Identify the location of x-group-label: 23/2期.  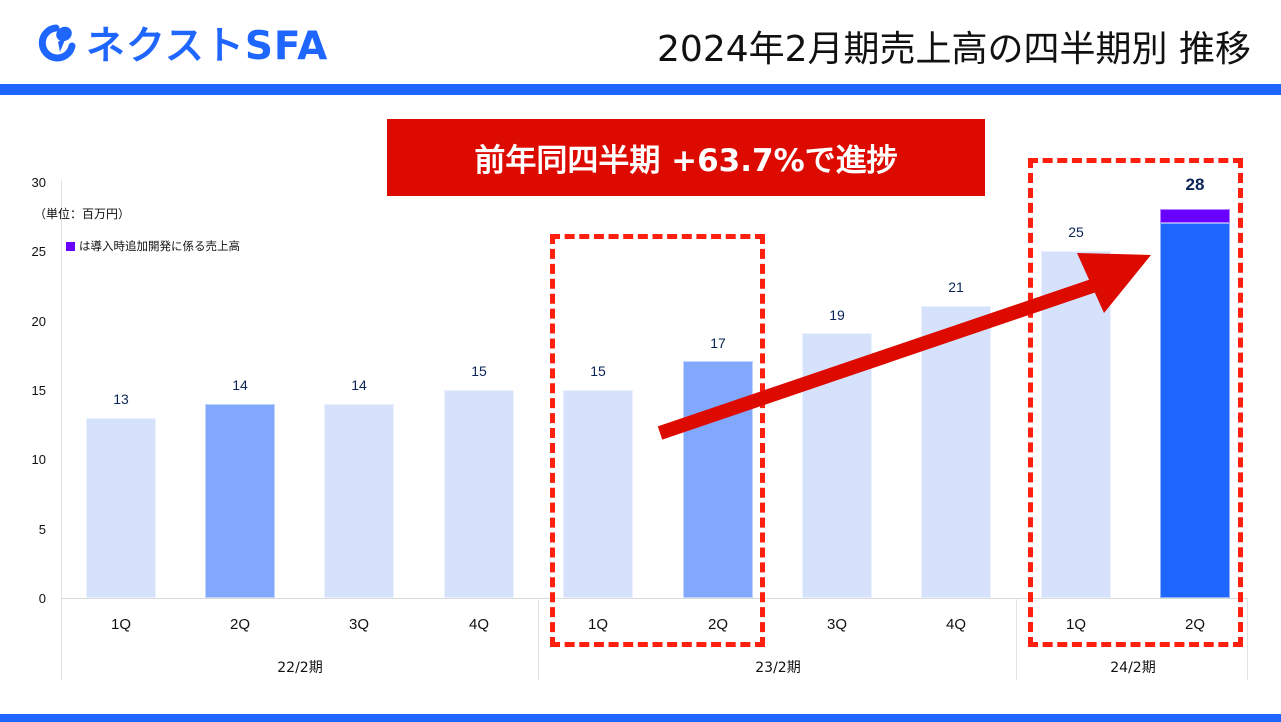
(778, 668).